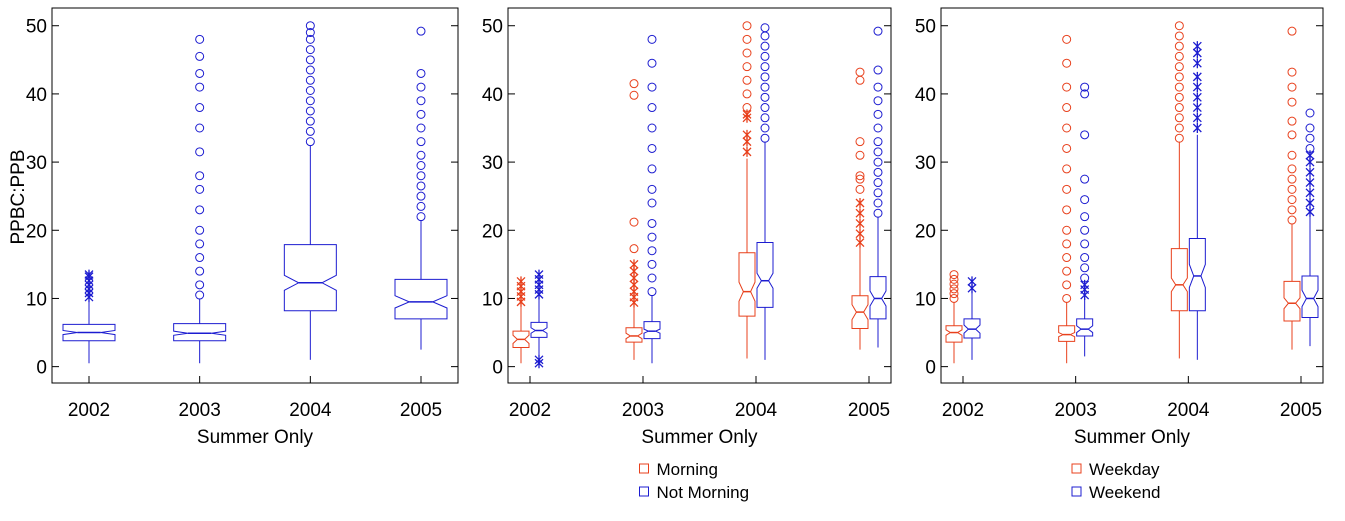  What do you see at coordinates (1076, 491) in the screenshot?
I see `legend-swatch` at bounding box center [1076, 491].